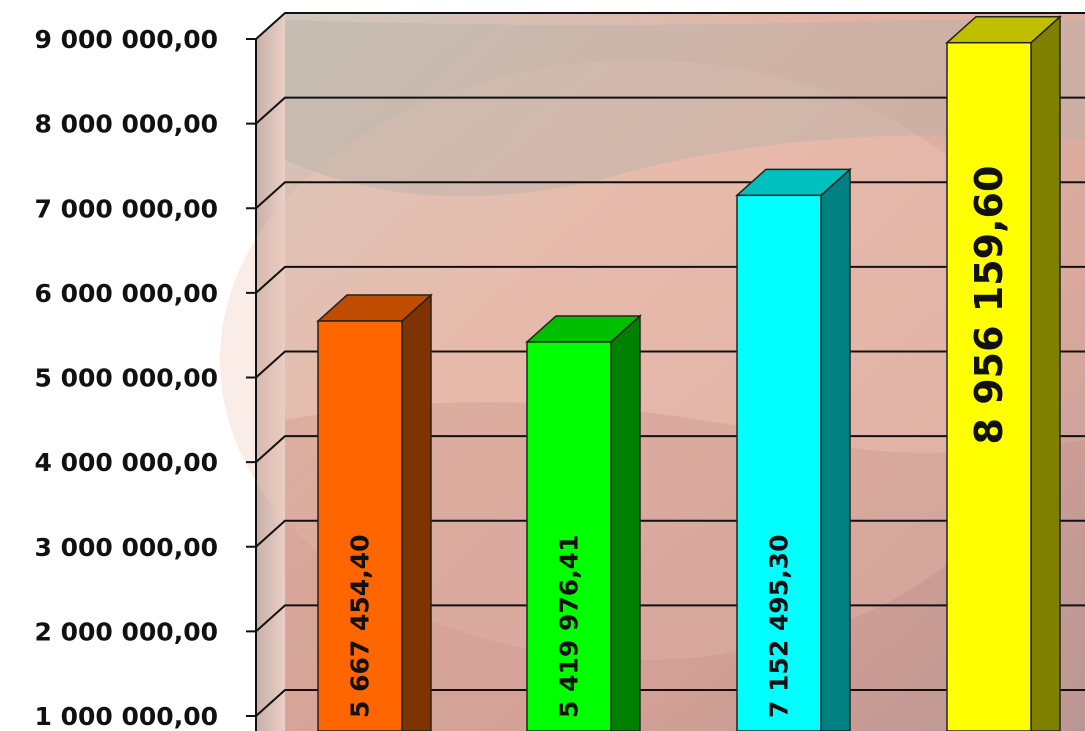 This screenshot has width=1085, height=731. Describe the element at coordinates (989, 305) in the screenshot. I see `data-label: 8 956 159,60` at that location.